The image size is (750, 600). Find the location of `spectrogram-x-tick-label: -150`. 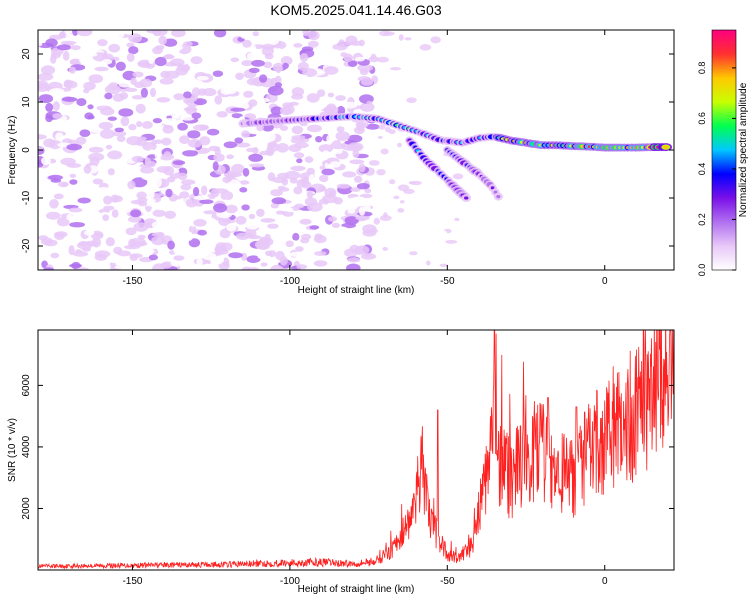

spectrogram-x-tick-label: -150 is located at coordinates (132, 281).